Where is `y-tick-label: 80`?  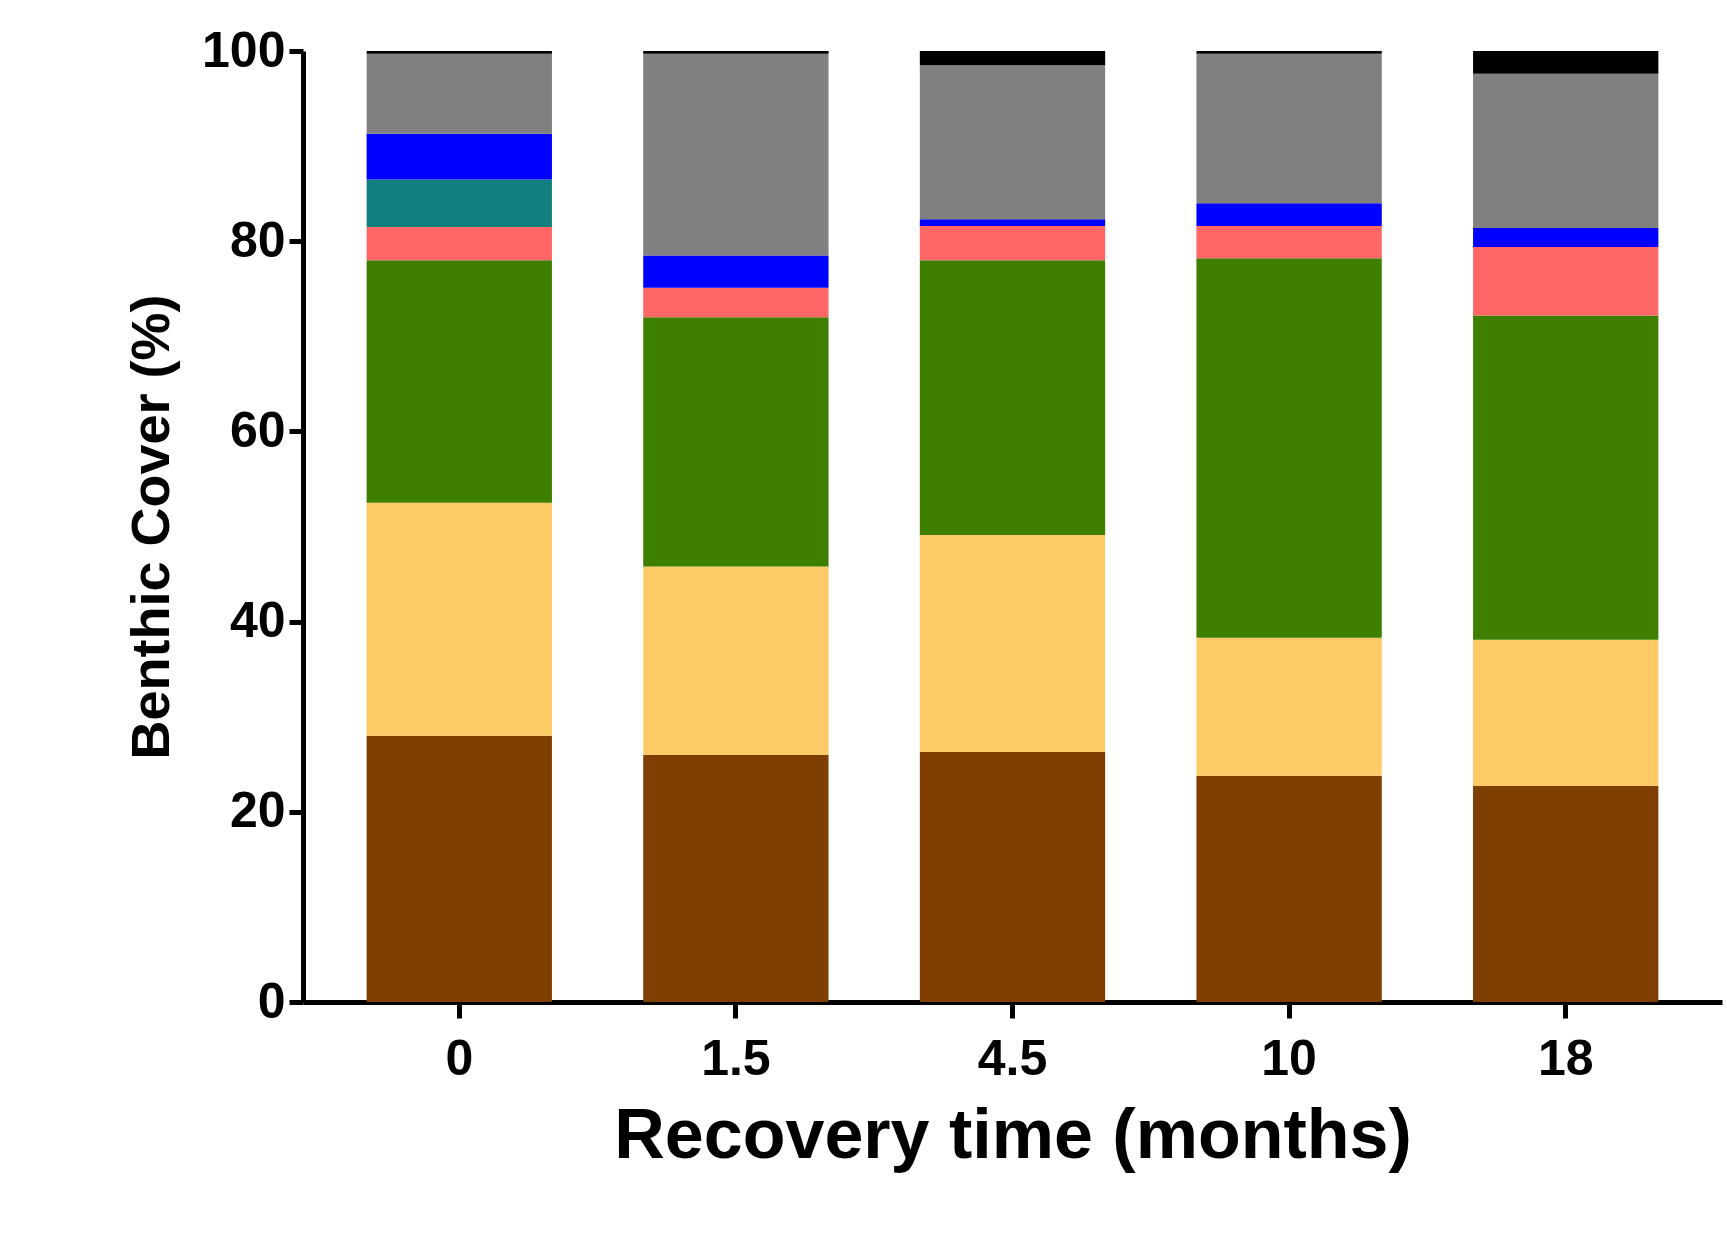 y-tick-label: 80 is located at coordinates (257, 239).